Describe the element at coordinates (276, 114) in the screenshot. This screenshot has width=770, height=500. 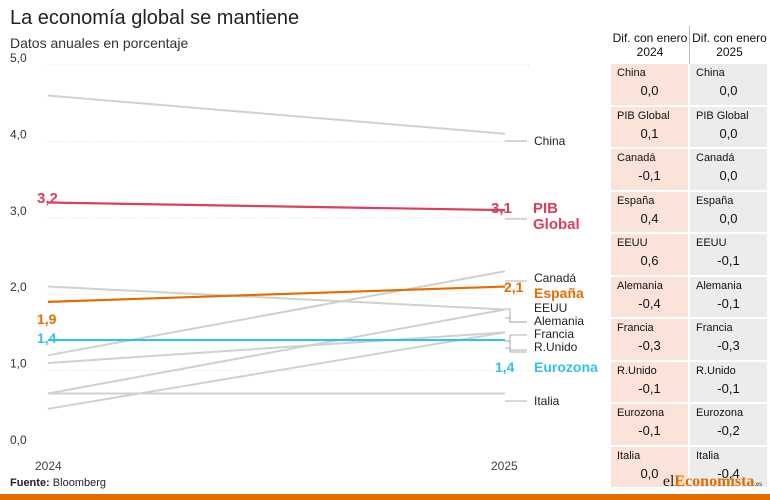
I see `series-line-china` at that location.